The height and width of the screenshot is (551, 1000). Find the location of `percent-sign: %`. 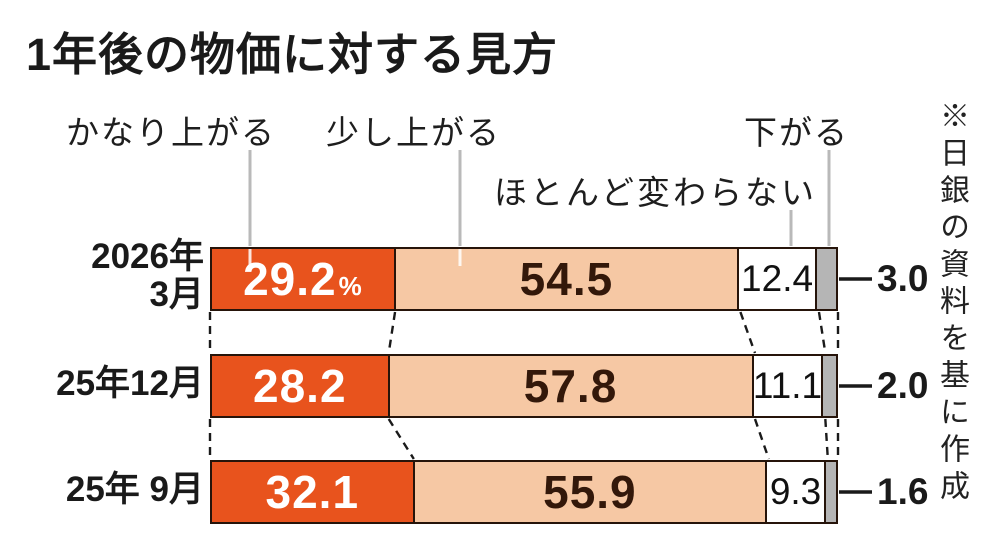

percent-sign: % is located at coordinates (350, 286).